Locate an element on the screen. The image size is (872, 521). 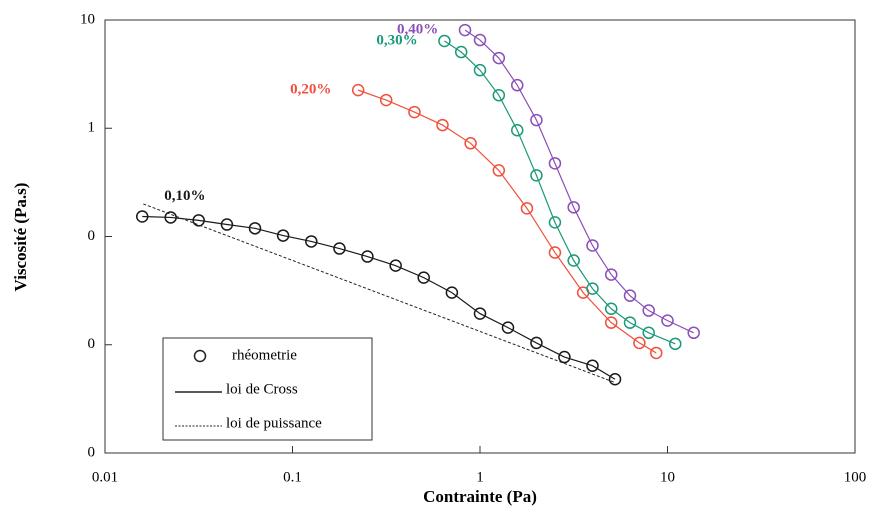
x-tick-label: 0.1 is located at coordinates (292, 477).